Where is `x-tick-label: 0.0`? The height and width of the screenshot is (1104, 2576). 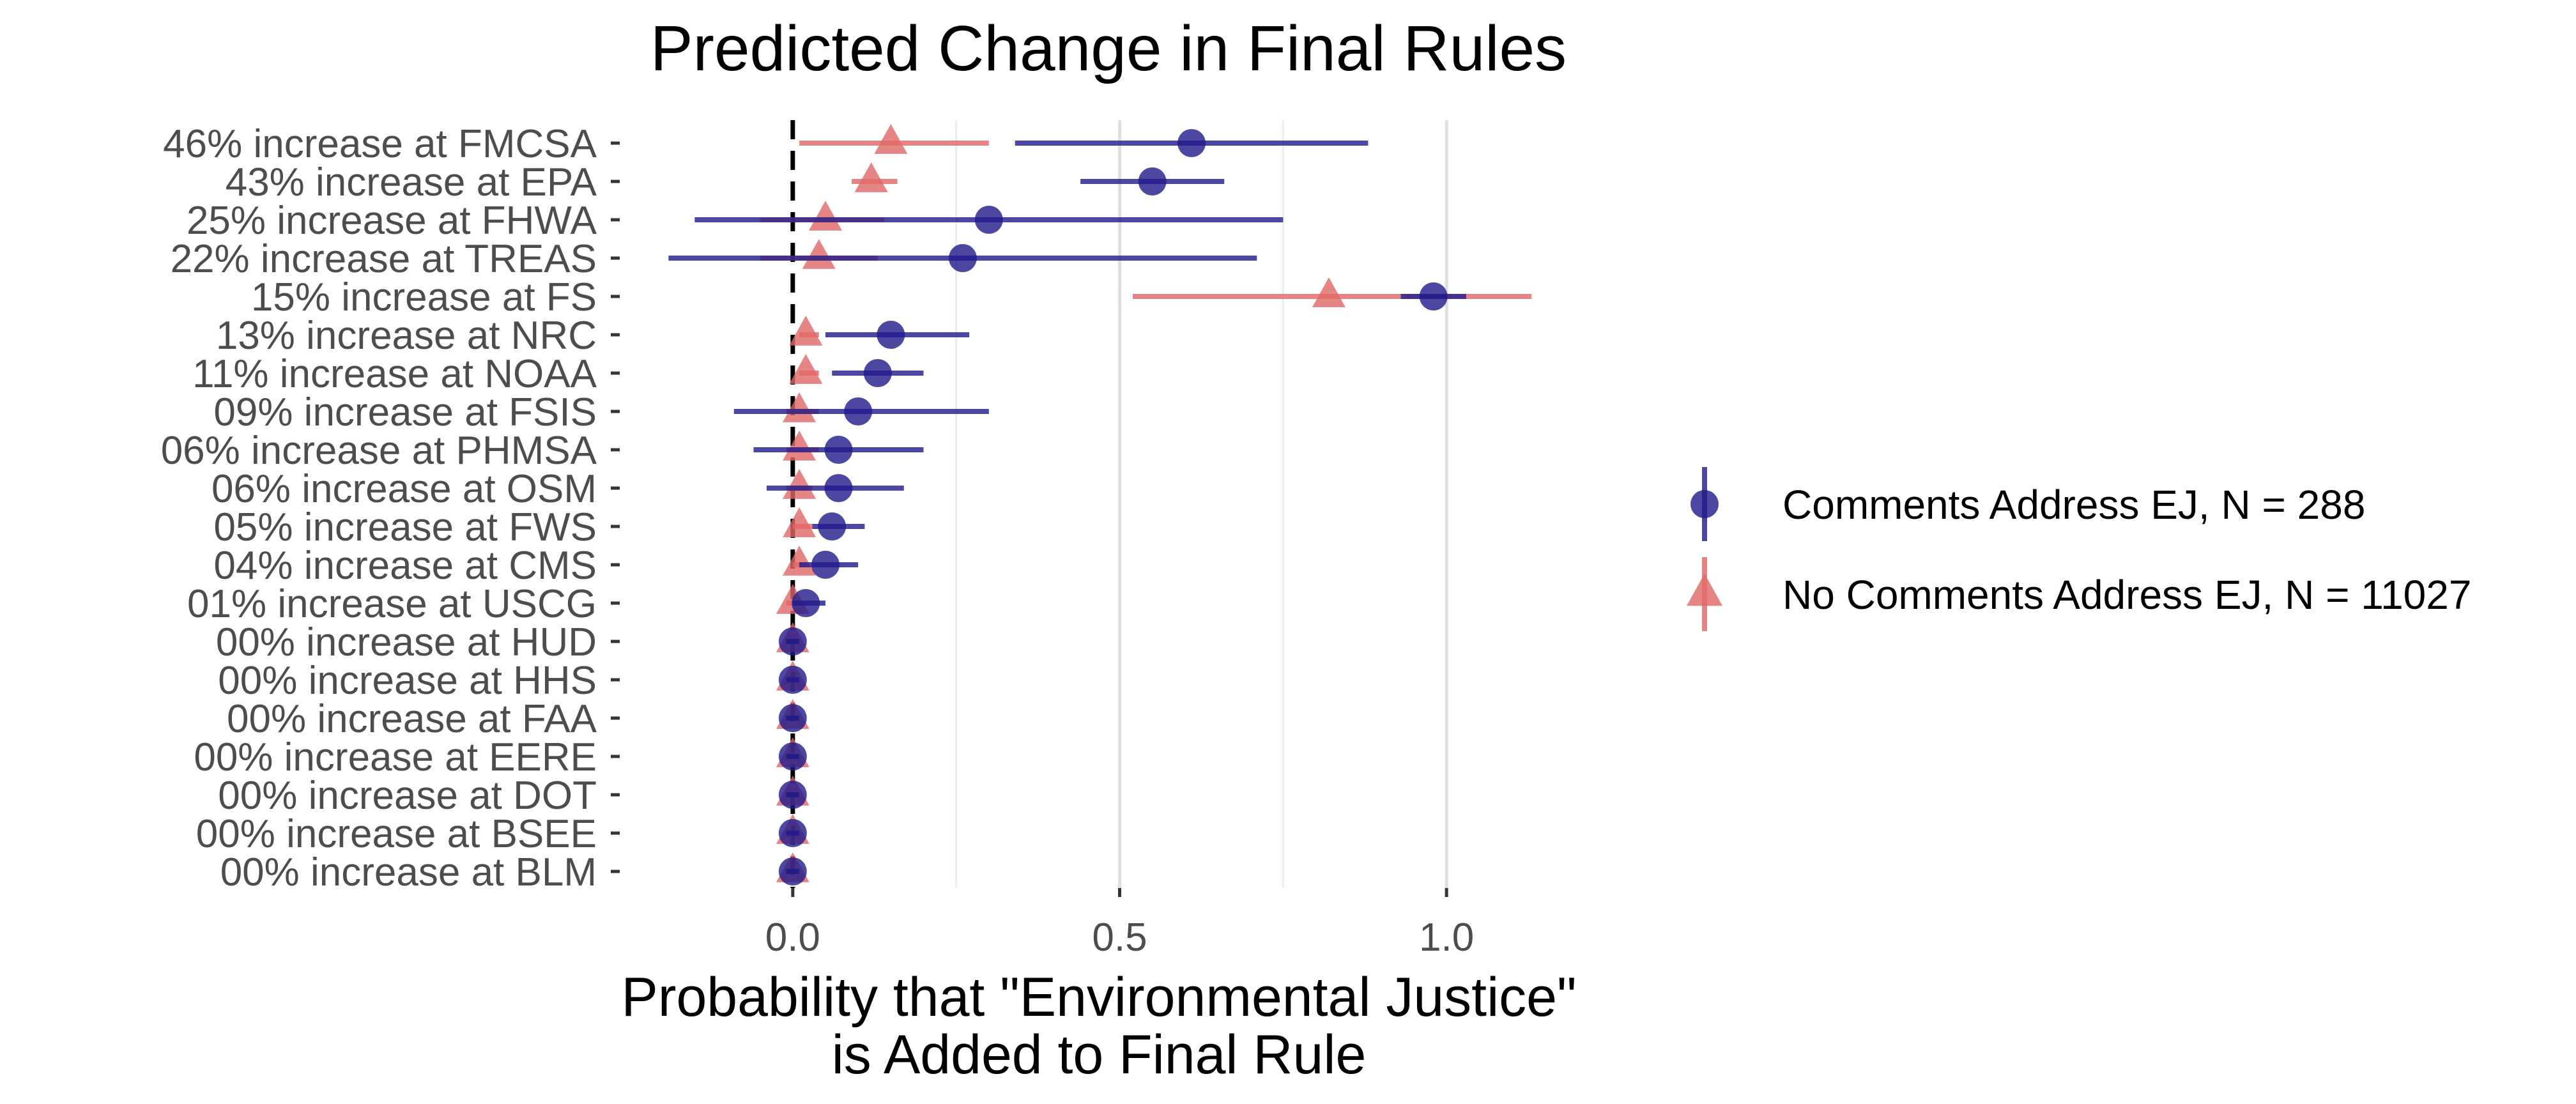 x-tick-label: 0.0 is located at coordinates (792, 938).